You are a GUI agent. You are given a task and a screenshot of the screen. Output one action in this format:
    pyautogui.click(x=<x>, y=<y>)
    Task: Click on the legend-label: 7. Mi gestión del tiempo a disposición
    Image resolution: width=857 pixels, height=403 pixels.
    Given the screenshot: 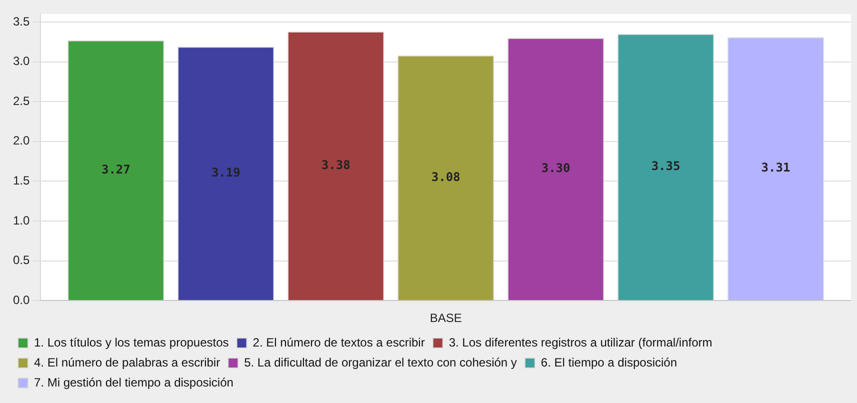 What is the action you would take?
    pyautogui.click(x=134, y=382)
    